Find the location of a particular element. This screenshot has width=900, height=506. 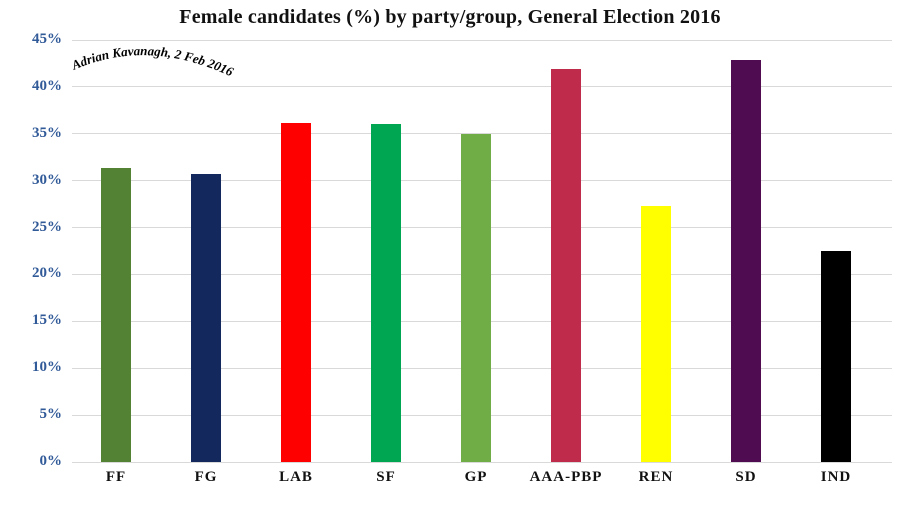

y-axis-tick-label: 25% is located at coordinates (47, 226).